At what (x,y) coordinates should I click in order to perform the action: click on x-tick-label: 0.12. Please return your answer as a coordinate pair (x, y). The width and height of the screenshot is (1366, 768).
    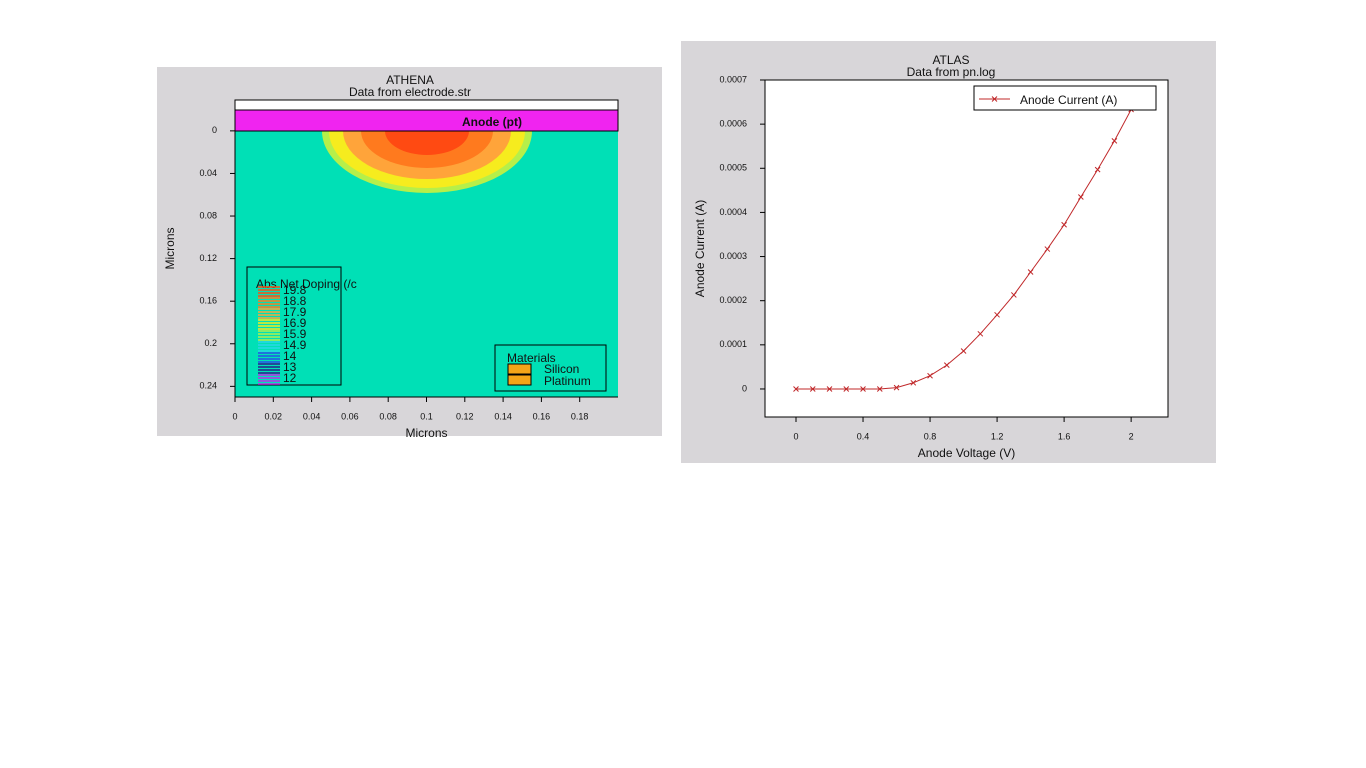
    Looking at the image, I should click on (465, 416).